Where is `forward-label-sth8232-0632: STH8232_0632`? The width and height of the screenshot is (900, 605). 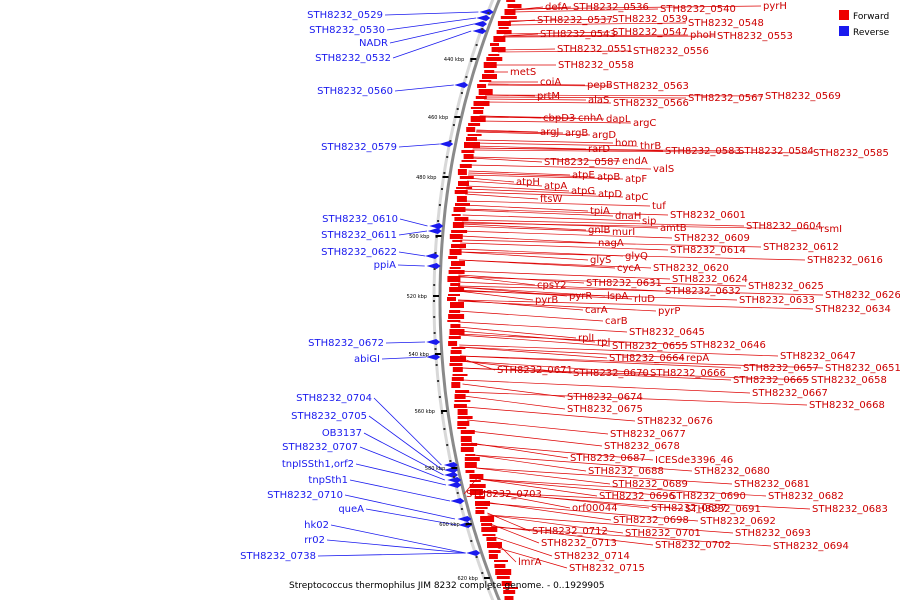 forward-label-sth8232-0632: STH8232_0632 is located at coordinates (703, 291).